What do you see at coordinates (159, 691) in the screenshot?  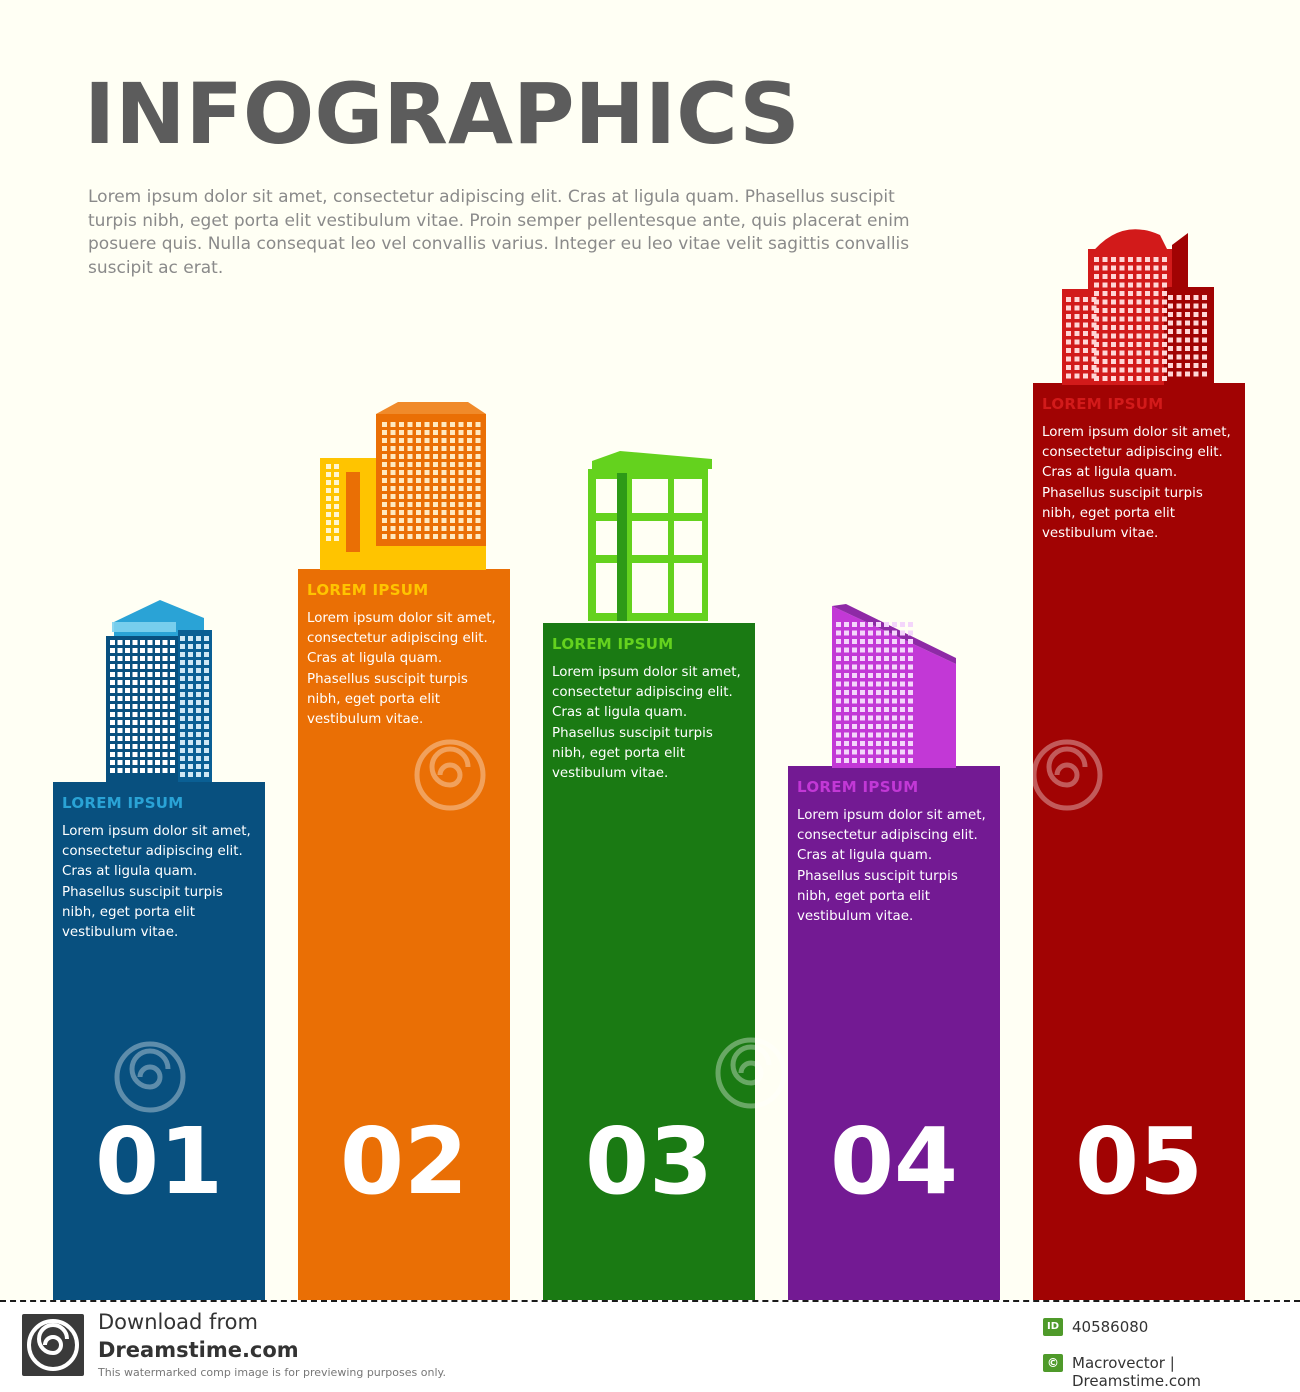 I see `office-tower-icon` at bounding box center [159, 691].